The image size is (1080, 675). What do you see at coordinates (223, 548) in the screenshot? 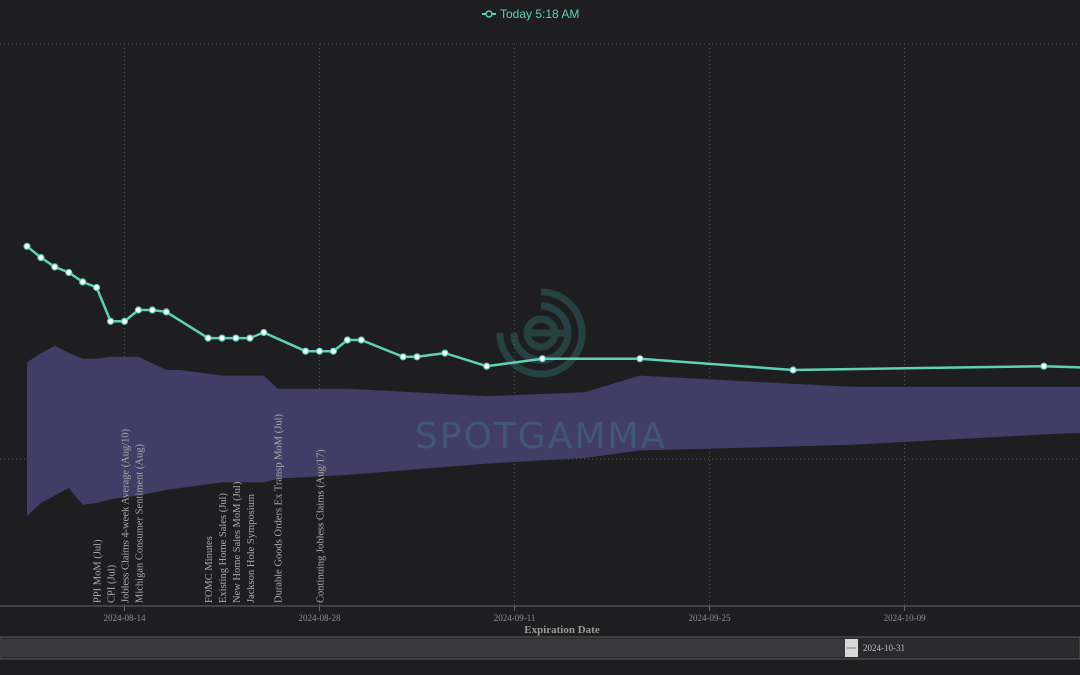
I see `event-label: Existing Home Sales (Jul)` at bounding box center [223, 548].